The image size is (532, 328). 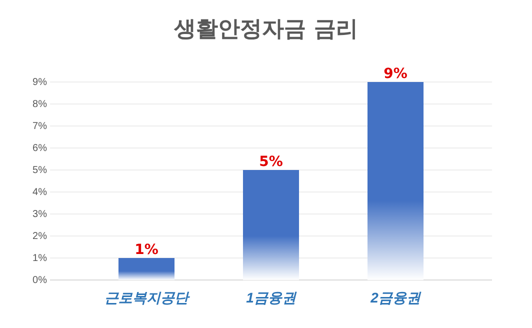 What do you see at coordinates (271, 298) in the screenshot?
I see `x-tick-label: 1금융권` at bounding box center [271, 298].